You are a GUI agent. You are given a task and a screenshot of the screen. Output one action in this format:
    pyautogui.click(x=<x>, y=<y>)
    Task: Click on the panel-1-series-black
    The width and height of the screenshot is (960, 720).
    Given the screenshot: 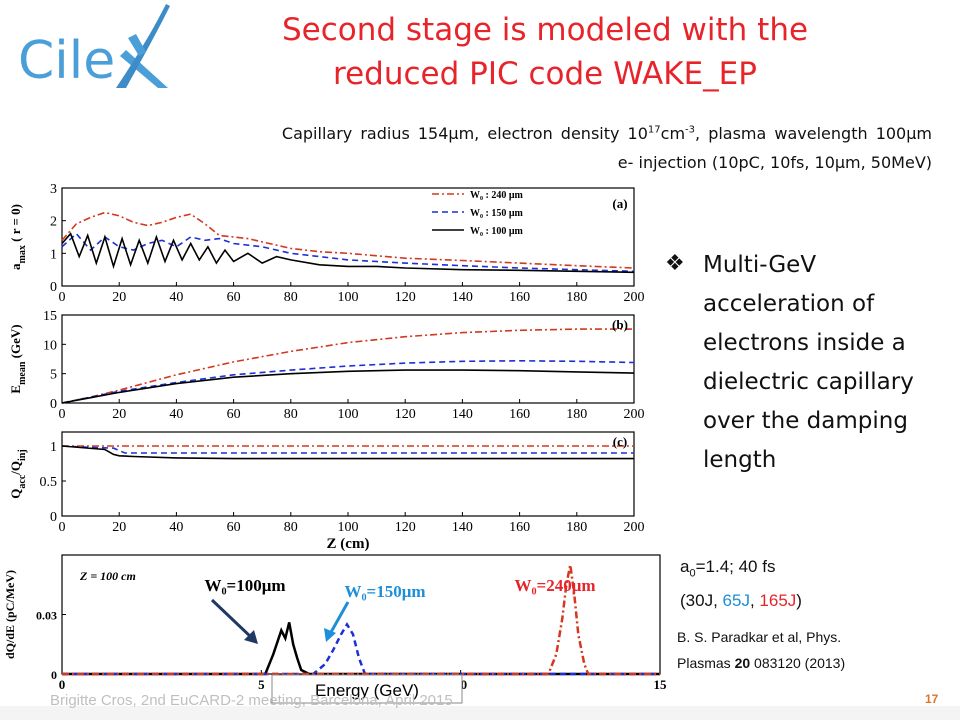 What is the action you would take?
    pyautogui.click(x=348, y=253)
    